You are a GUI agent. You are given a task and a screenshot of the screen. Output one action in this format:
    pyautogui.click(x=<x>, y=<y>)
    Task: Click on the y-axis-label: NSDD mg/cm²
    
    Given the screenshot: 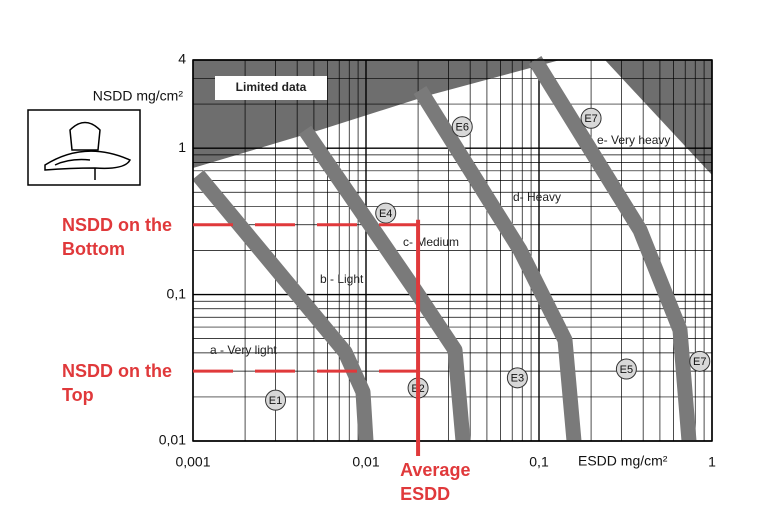 What is the action you would take?
    pyautogui.click(x=138, y=96)
    